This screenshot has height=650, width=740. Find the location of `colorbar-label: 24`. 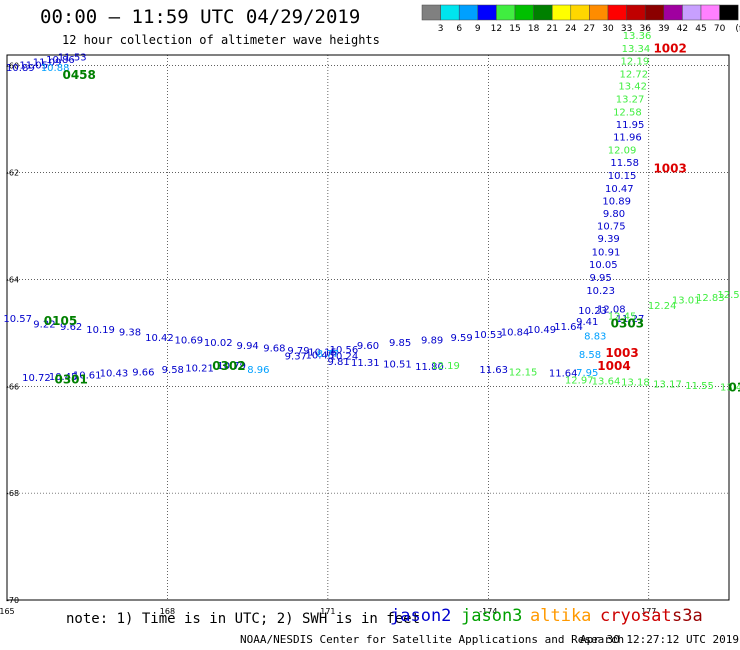

colorbar-label: 24 is located at coordinates (571, 29).